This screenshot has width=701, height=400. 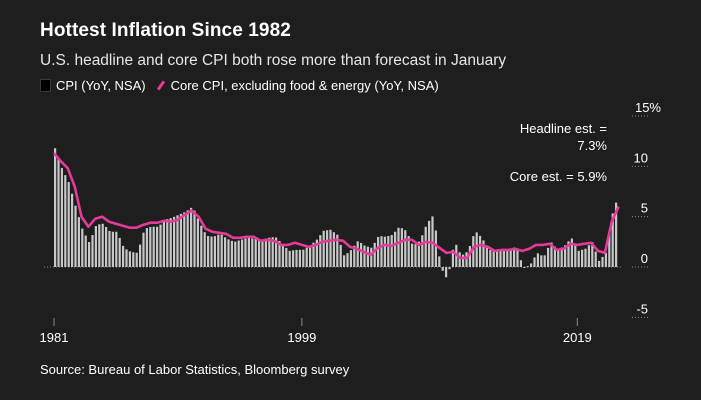 I want to click on legend-item-cpi: CPI (YoY, NSA), so click(x=93, y=85).